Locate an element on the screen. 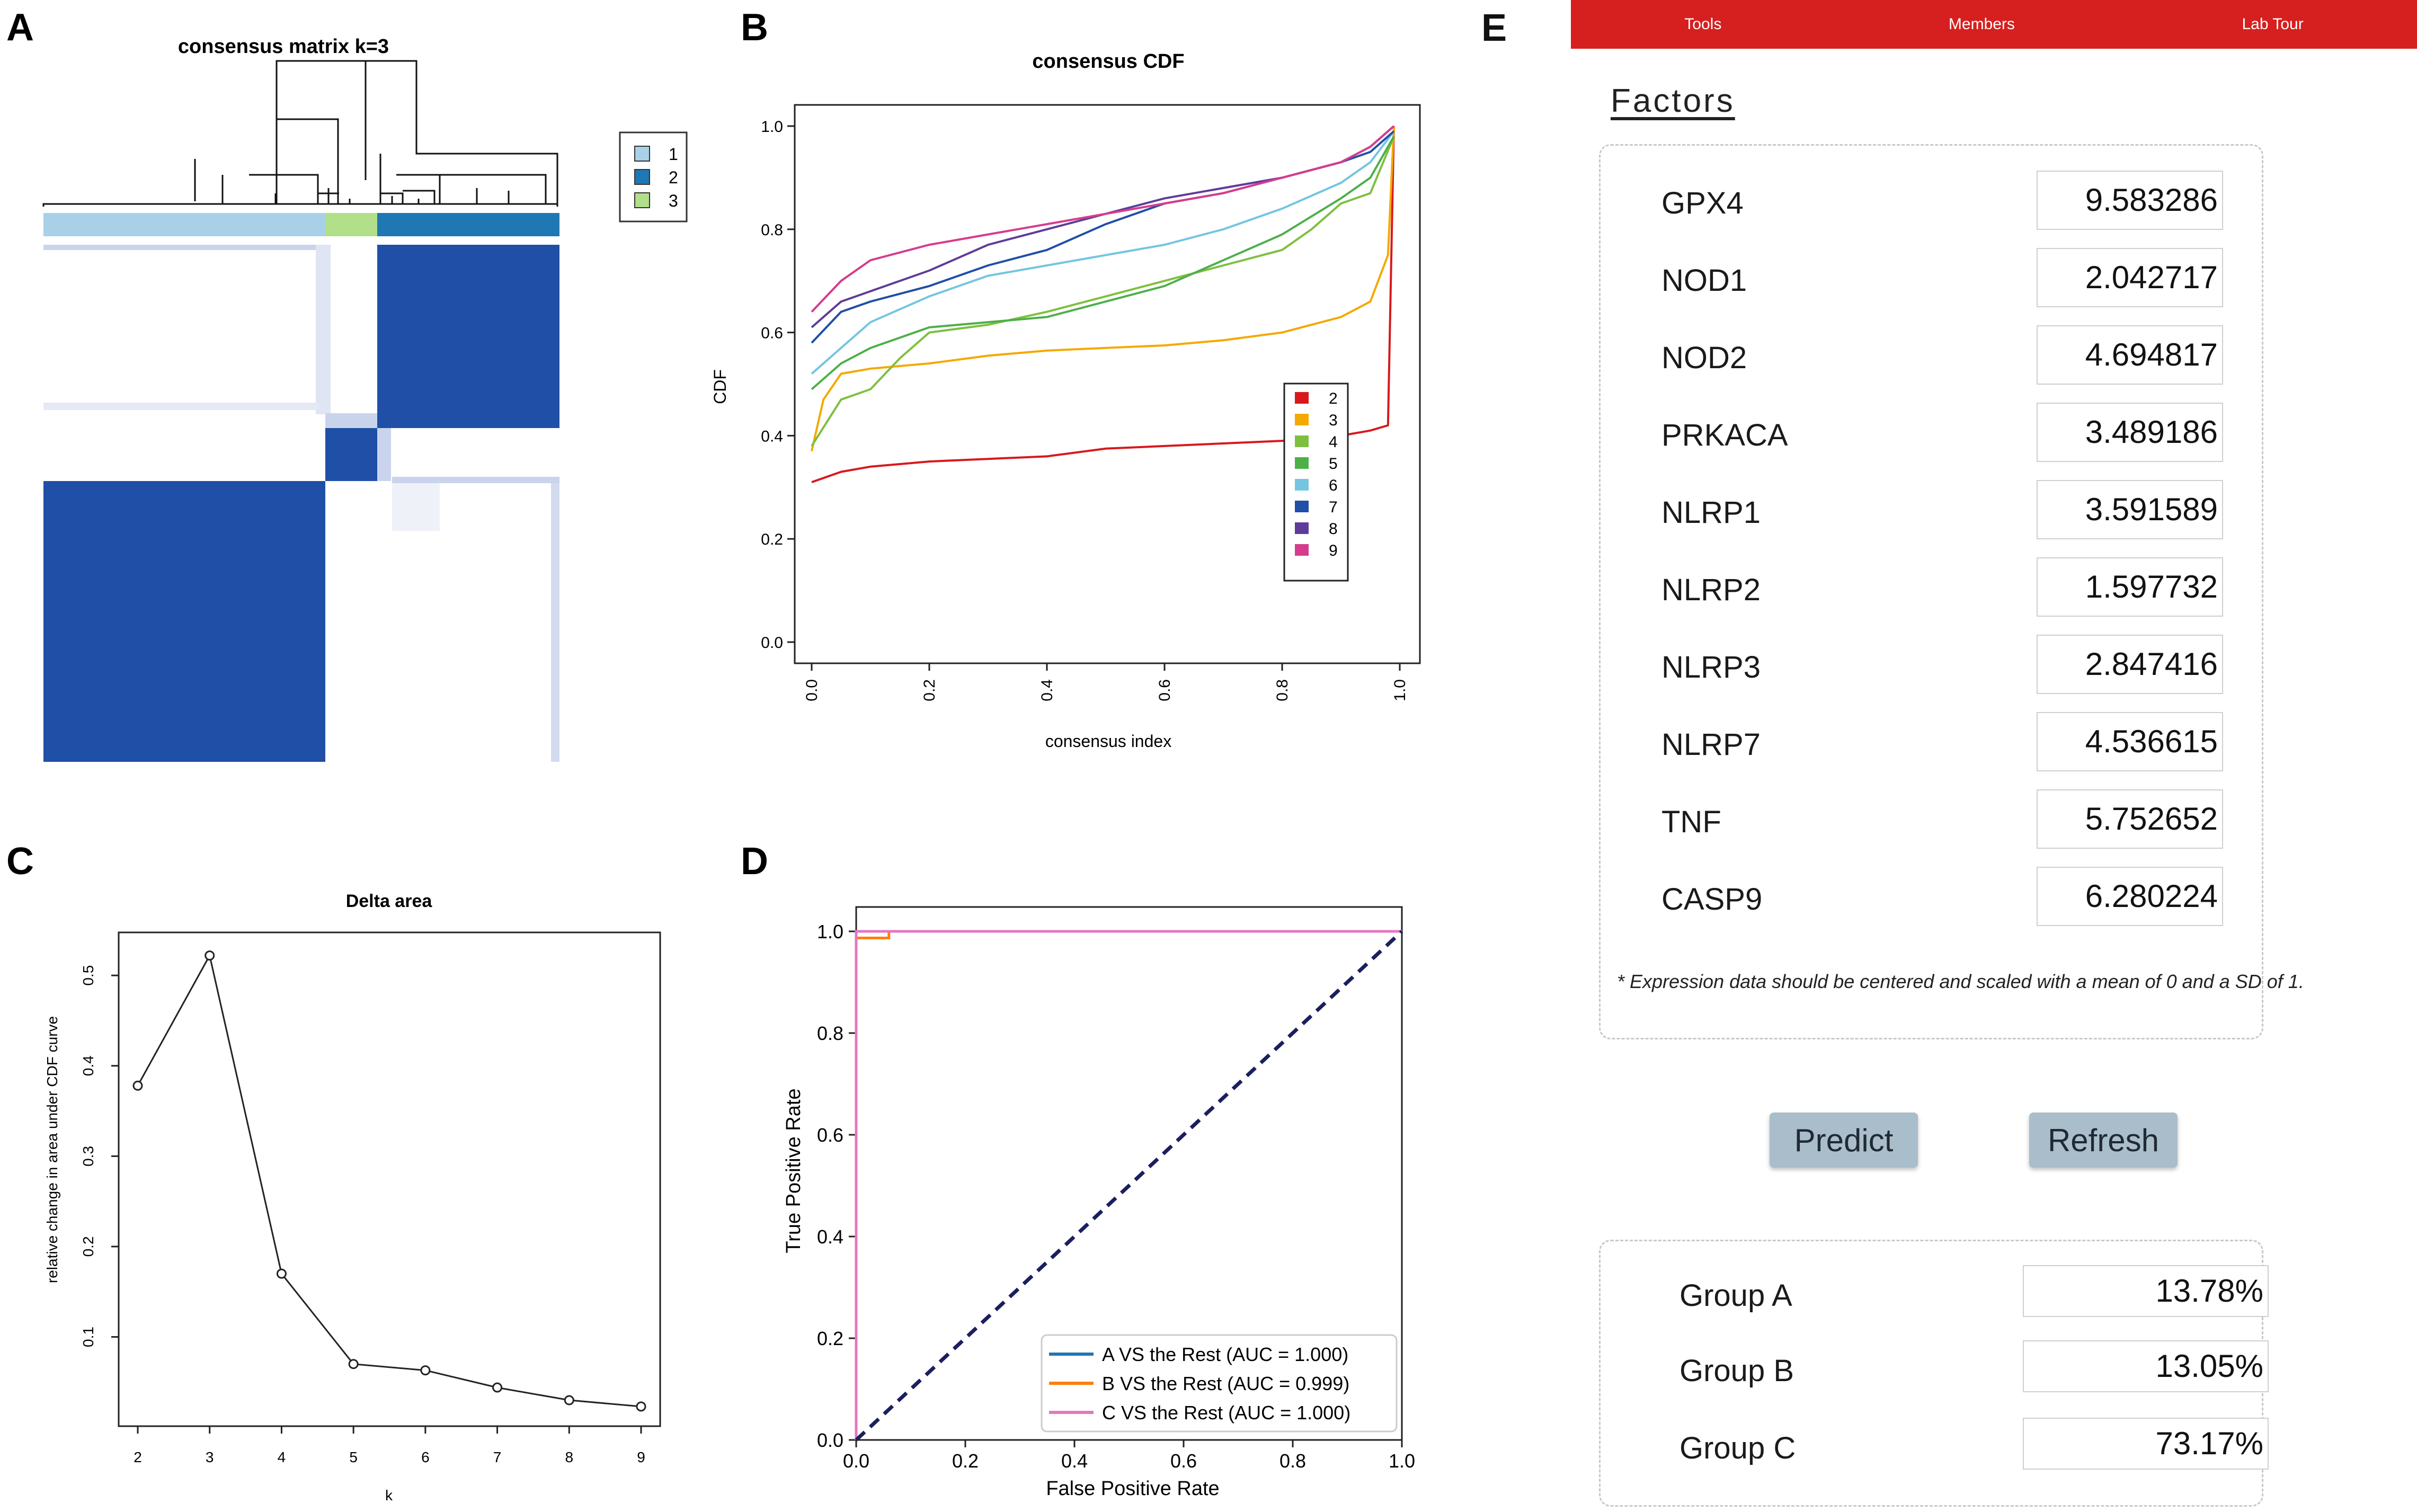  cdf-line-k7 is located at coordinates (1103, 237).